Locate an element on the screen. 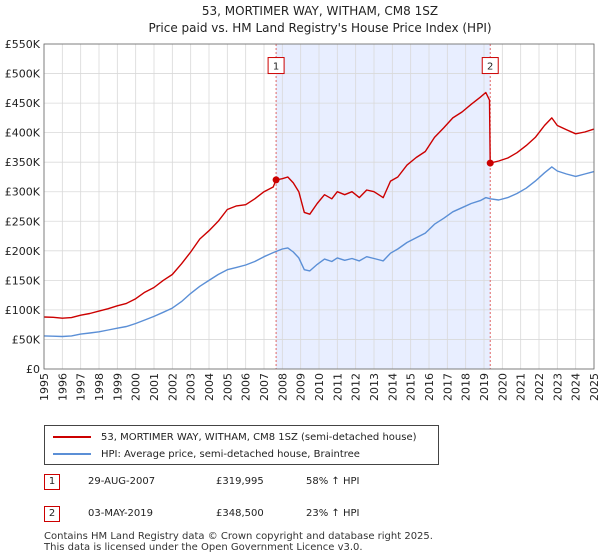  y-tick-label: £0 is located at coordinates (33, 369).